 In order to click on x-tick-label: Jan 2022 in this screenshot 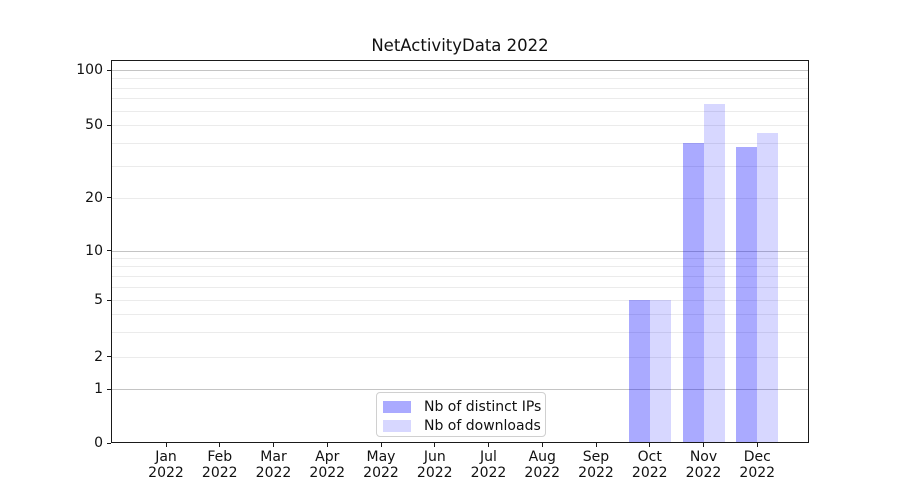, I will do `click(166, 465)`.